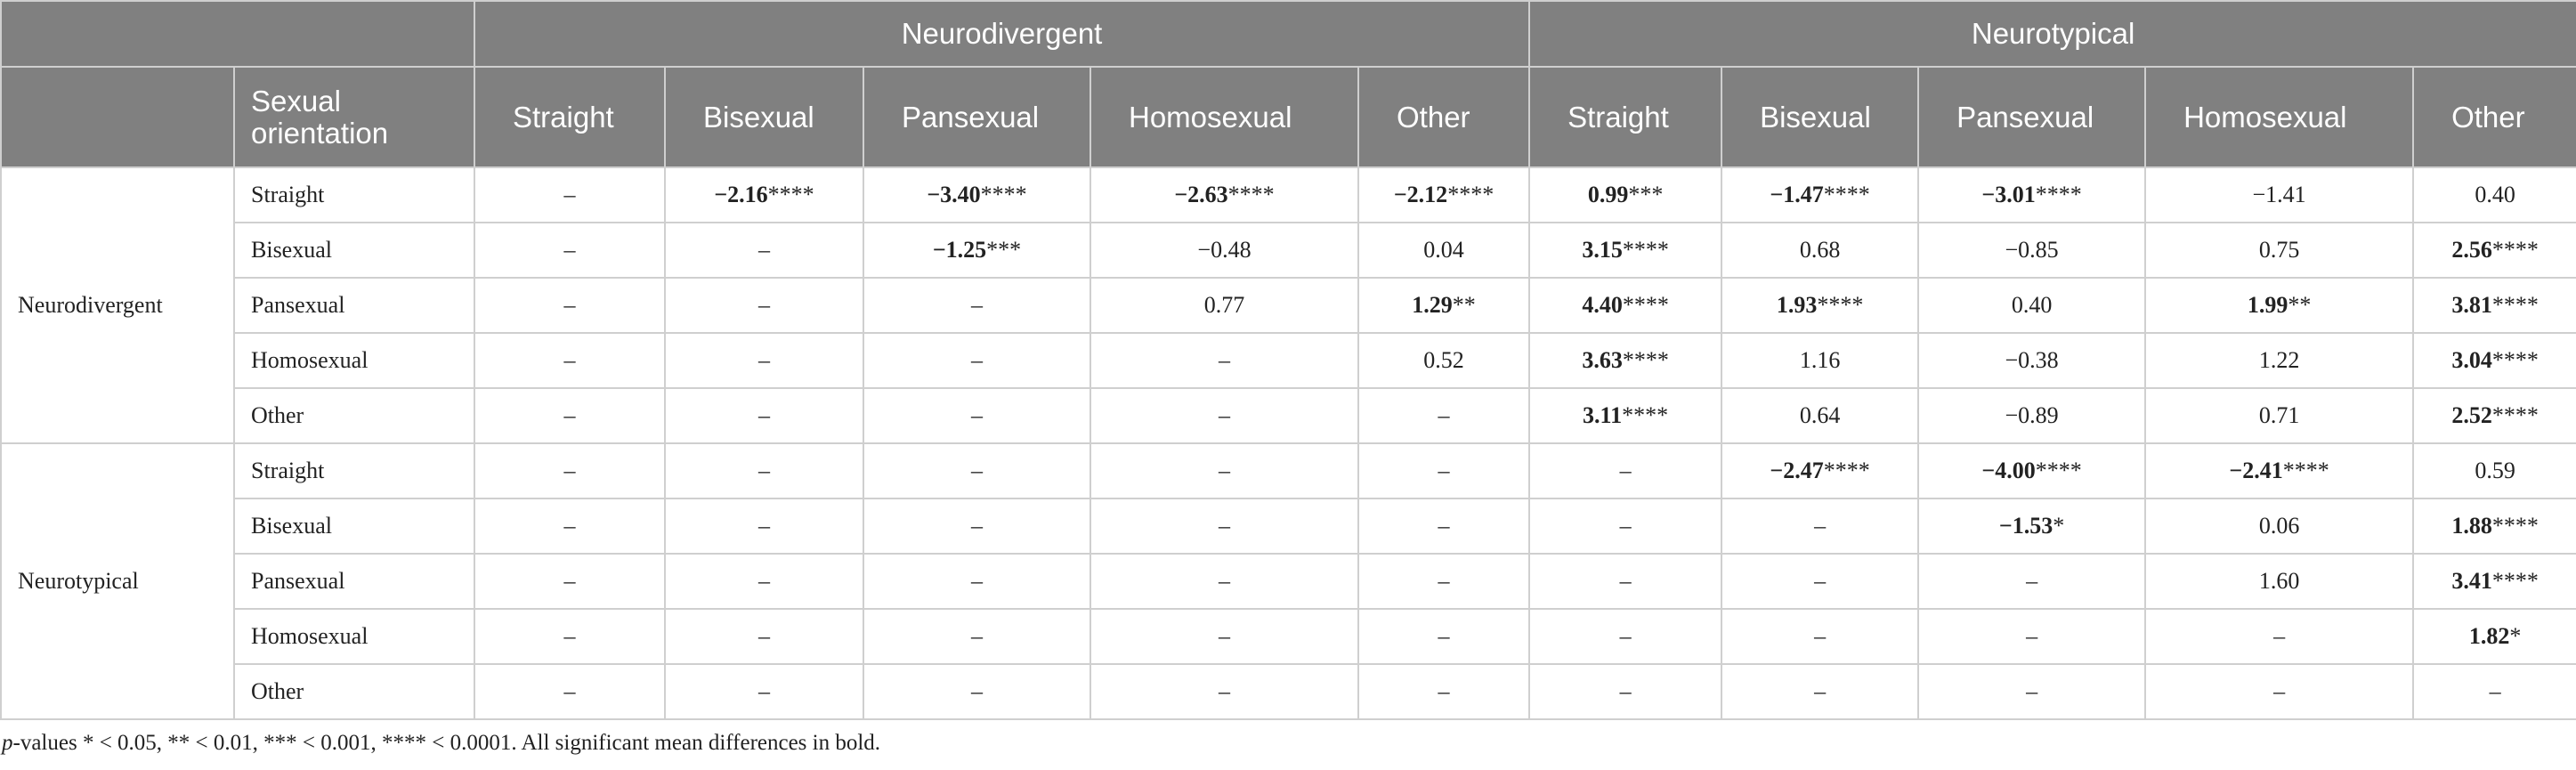 The height and width of the screenshot is (770, 2576). I want to click on cell-value: −3.40, so click(954, 194).